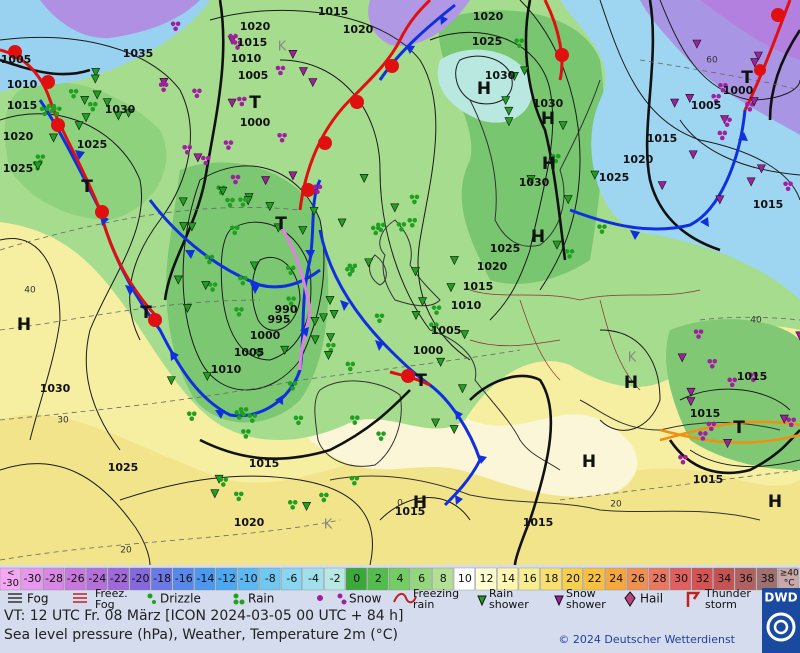 The width and height of the screenshot is (800, 653). What do you see at coordinates (421, 578) in the screenshot?
I see `scale-value: 6` at bounding box center [421, 578].